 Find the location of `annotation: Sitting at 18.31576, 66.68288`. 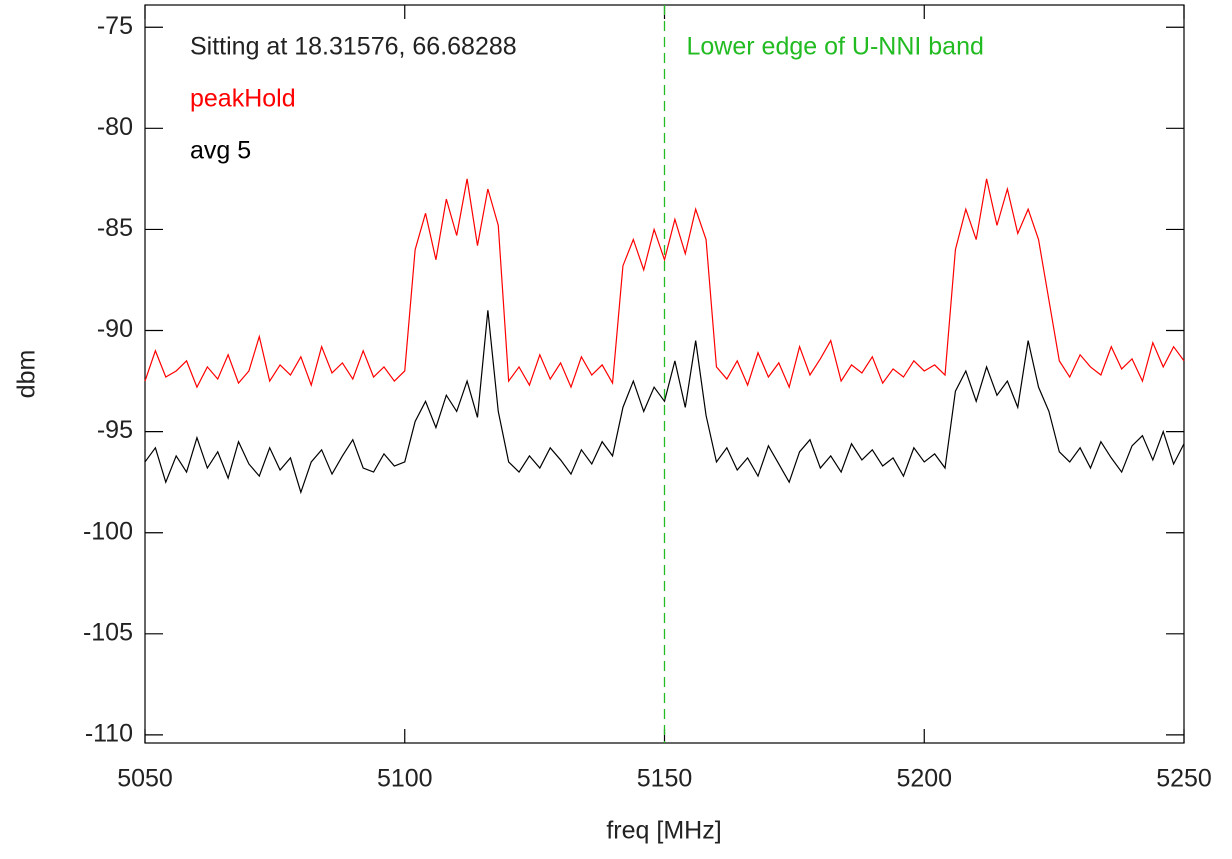

annotation: Sitting at 18.31576, 66.68288 is located at coordinates (353, 47).